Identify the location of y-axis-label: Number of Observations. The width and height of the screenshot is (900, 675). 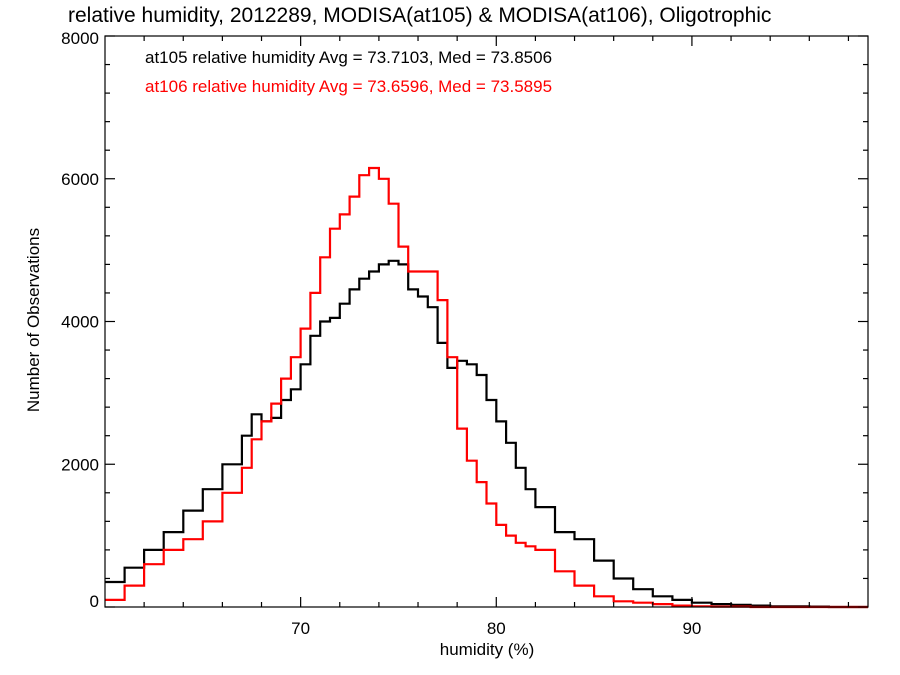
(33, 320).